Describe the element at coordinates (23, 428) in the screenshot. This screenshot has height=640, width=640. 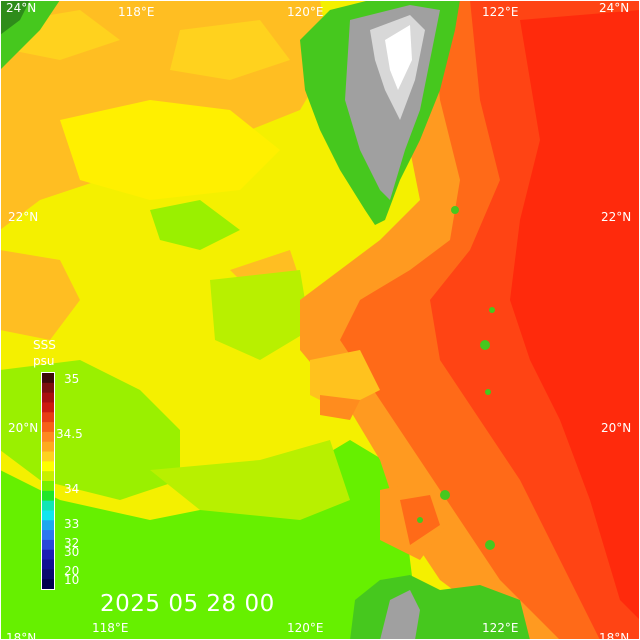
I see `lat-label-left-20: 20°N` at that location.